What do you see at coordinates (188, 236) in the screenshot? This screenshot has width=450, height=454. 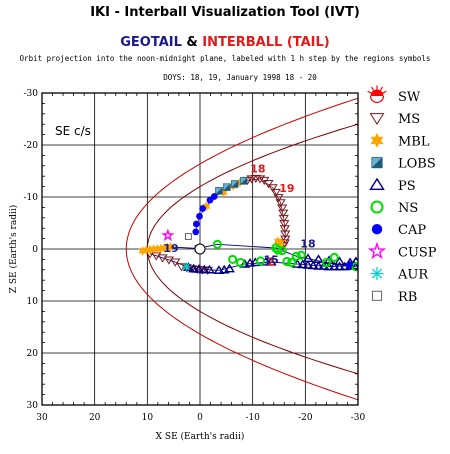 I see `rb-marker` at bounding box center [188, 236].